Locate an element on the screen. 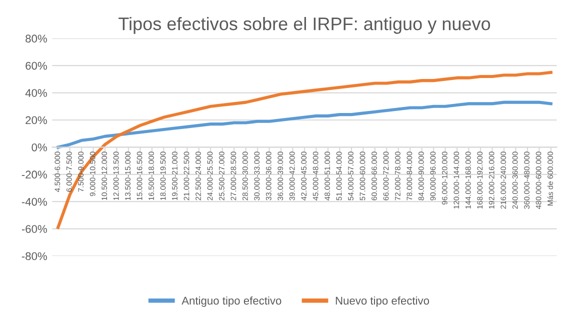 The image size is (580, 320). y-tick-label: -60% is located at coordinates (34, 229).